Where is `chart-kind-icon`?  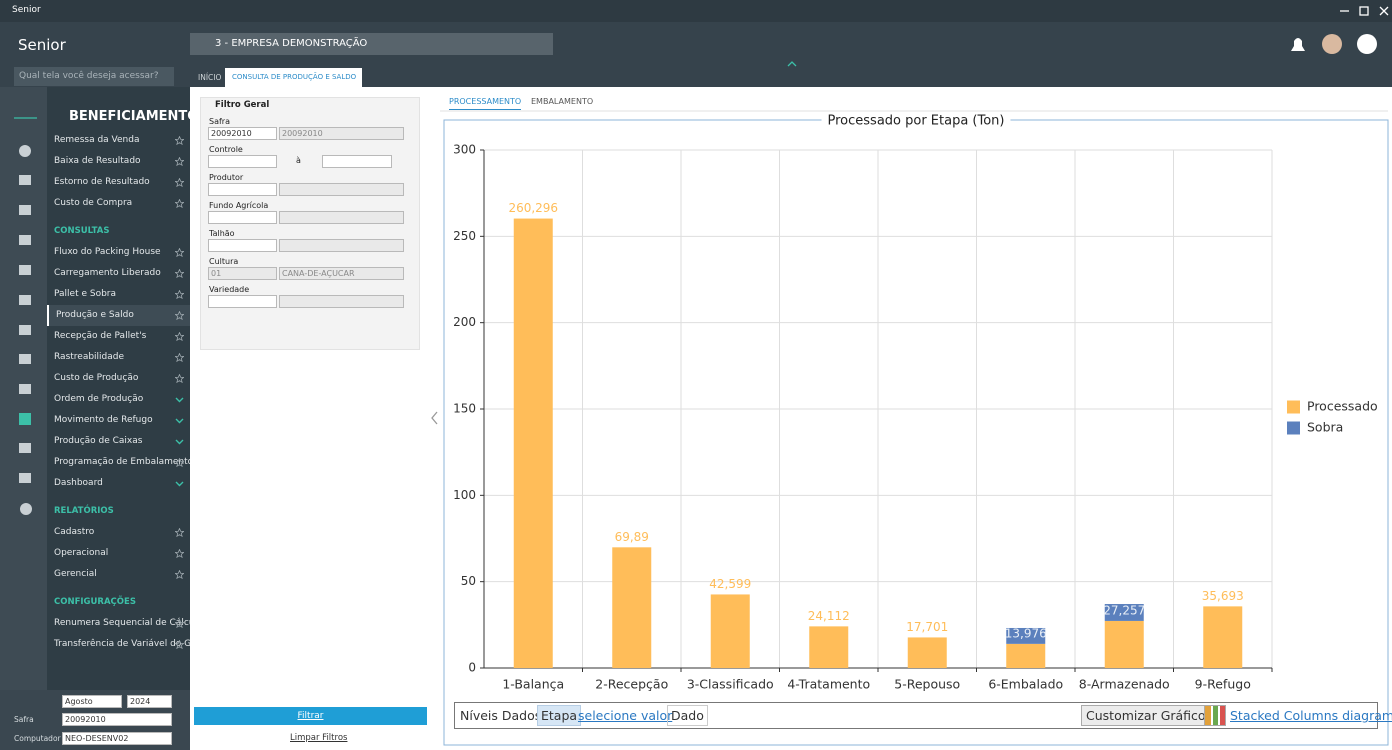
chart-kind-icon is located at coordinates (1215, 715).